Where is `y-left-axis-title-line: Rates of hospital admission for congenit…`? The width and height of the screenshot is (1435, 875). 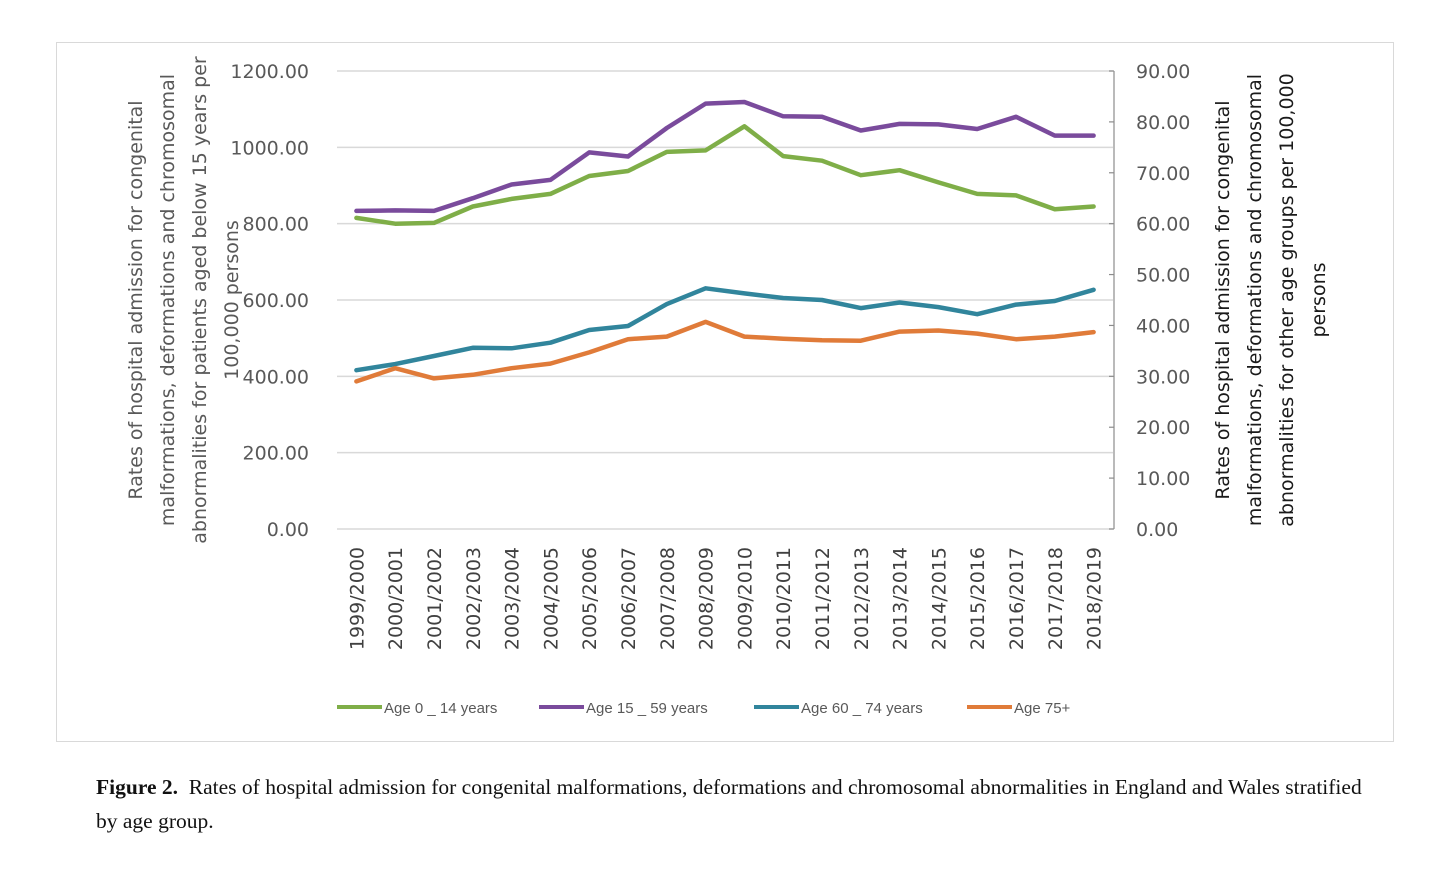
y-left-axis-title-line: Rates of hospital admission for congenit… is located at coordinates (136, 299).